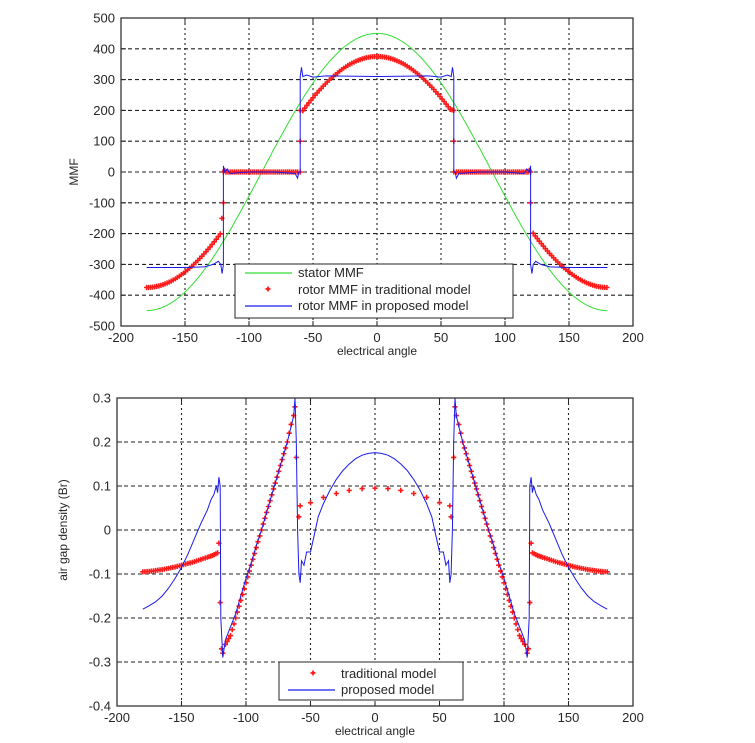  I want to click on airgap-x-tick-label: -50, so click(310, 717).